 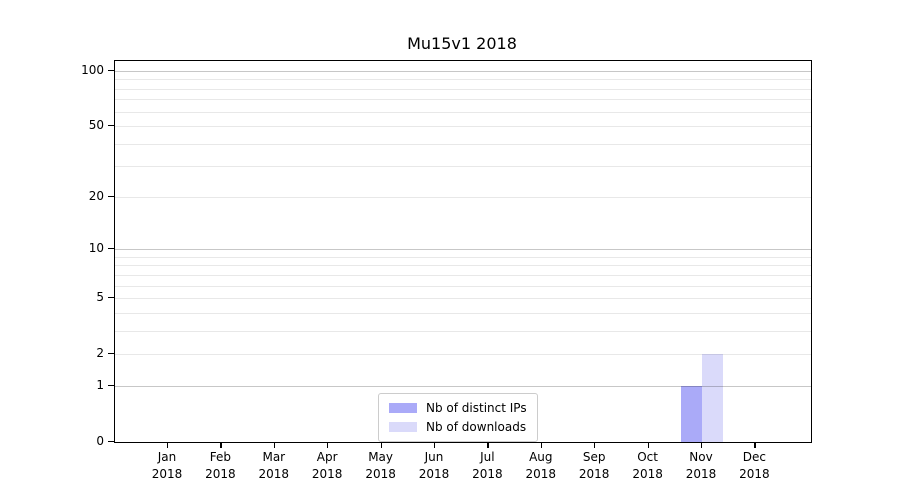 What do you see at coordinates (434, 465) in the screenshot?
I see `x-tick-label: Jun 2018` at bounding box center [434, 465].